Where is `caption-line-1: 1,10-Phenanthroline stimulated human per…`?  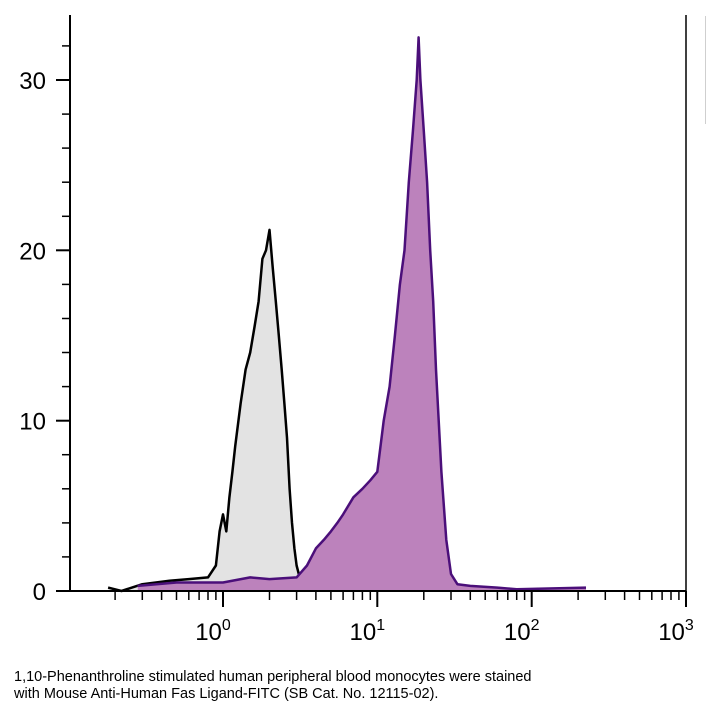
caption-line-1: 1,10-Phenanthroline stimulated human per… is located at coordinates (273, 677).